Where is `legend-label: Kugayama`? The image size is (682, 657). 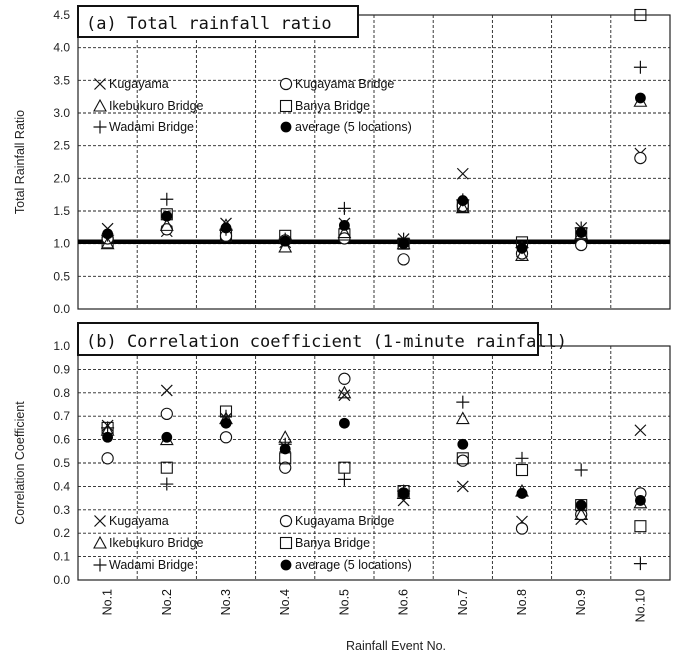 legend-label: Kugayama is located at coordinates (139, 84).